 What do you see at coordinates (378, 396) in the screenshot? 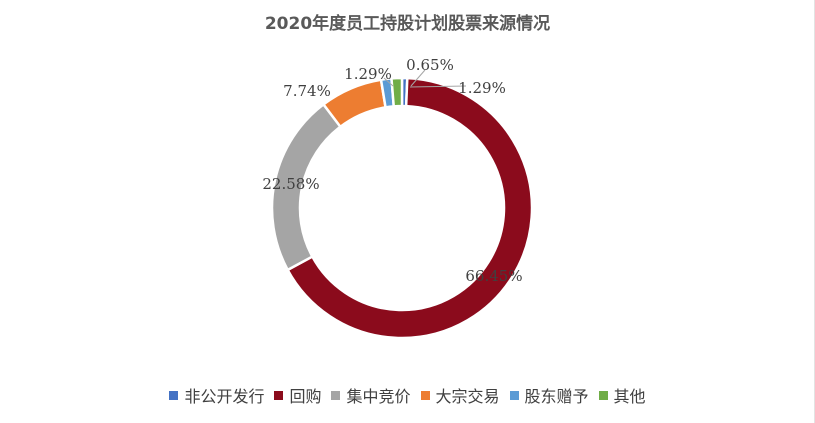
I see `legend-label: 集中竞价` at bounding box center [378, 396].